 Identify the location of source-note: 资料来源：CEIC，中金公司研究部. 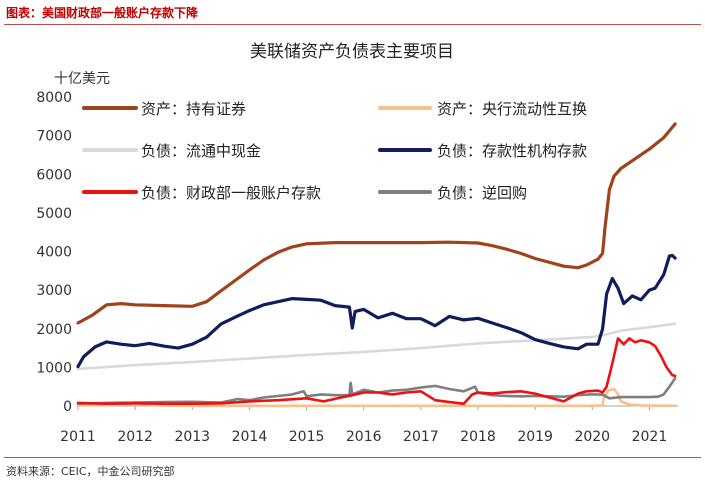
(90, 471).